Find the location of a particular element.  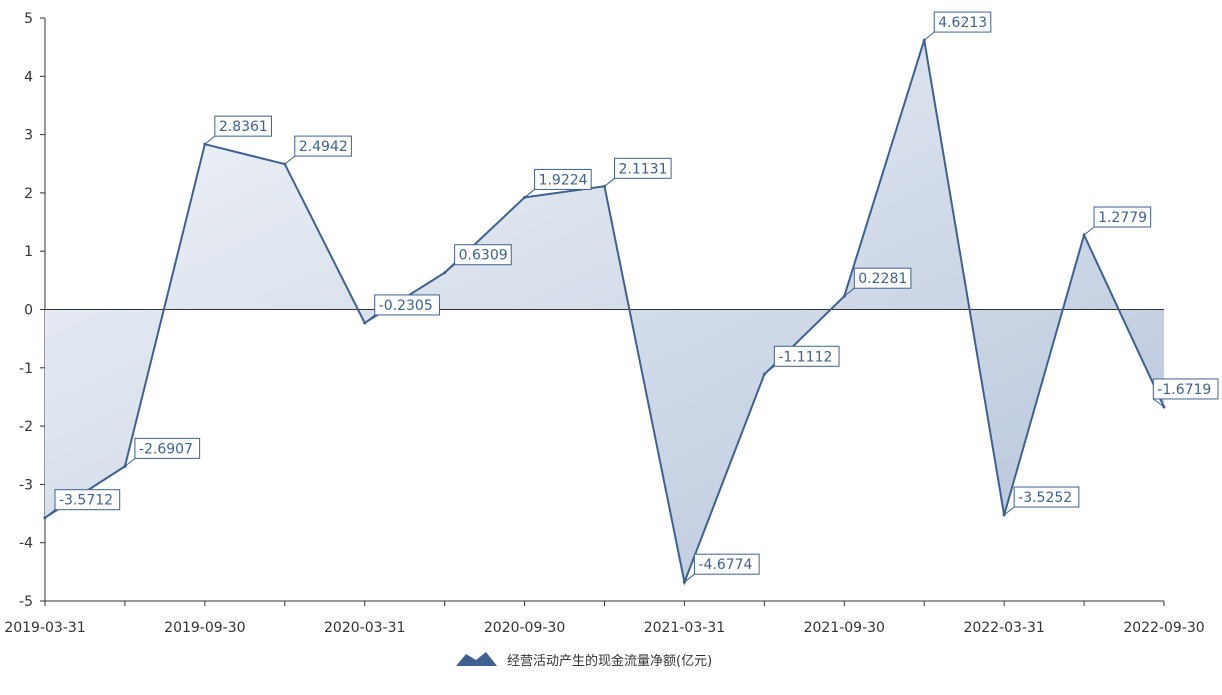

data-label-text: -2.6907 is located at coordinates (166, 449).